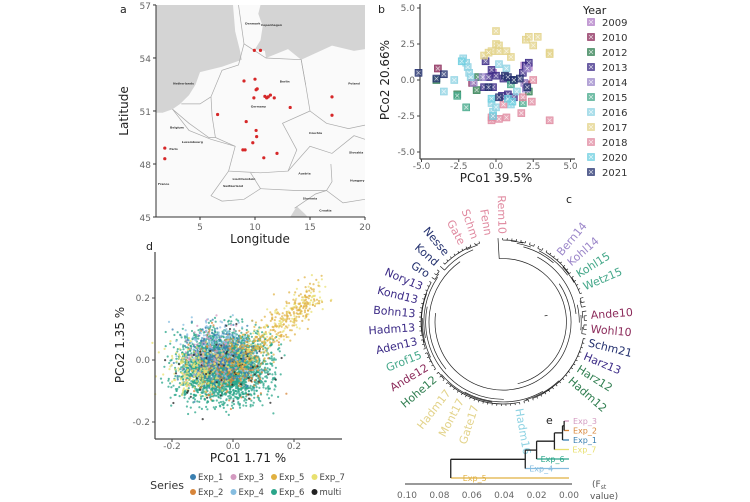 The image size is (750, 502). I want to click on x-tick-label: 0.02, so click(537, 496).